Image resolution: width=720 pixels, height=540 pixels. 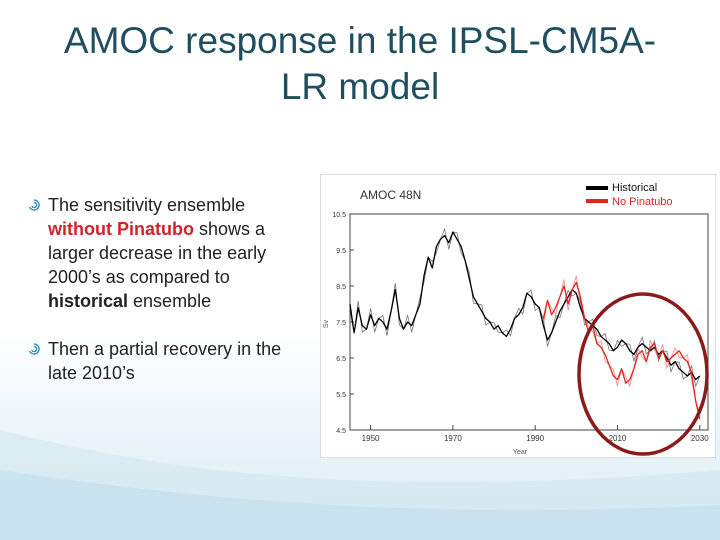 What do you see at coordinates (453, 438) in the screenshot?
I see `x-tick-label: 1970` at bounding box center [453, 438].